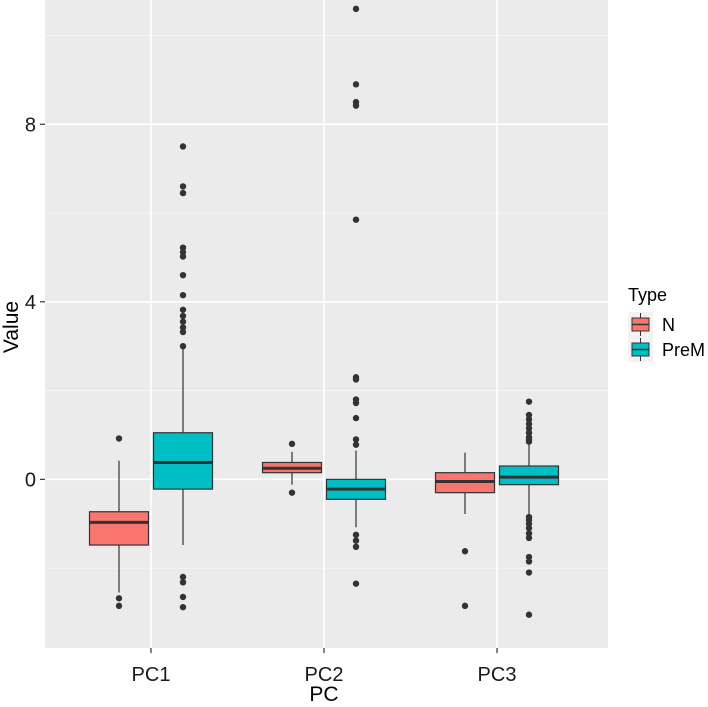  What do you see at coordinates (30, 303) in the screenshot?
I see `y-tick-label: 4` at bounding box center [30, 303].